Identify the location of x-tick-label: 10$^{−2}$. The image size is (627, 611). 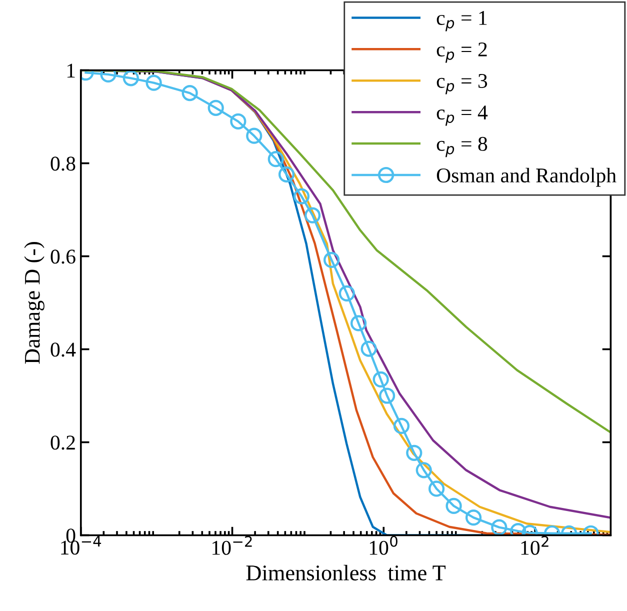
(232, 545).